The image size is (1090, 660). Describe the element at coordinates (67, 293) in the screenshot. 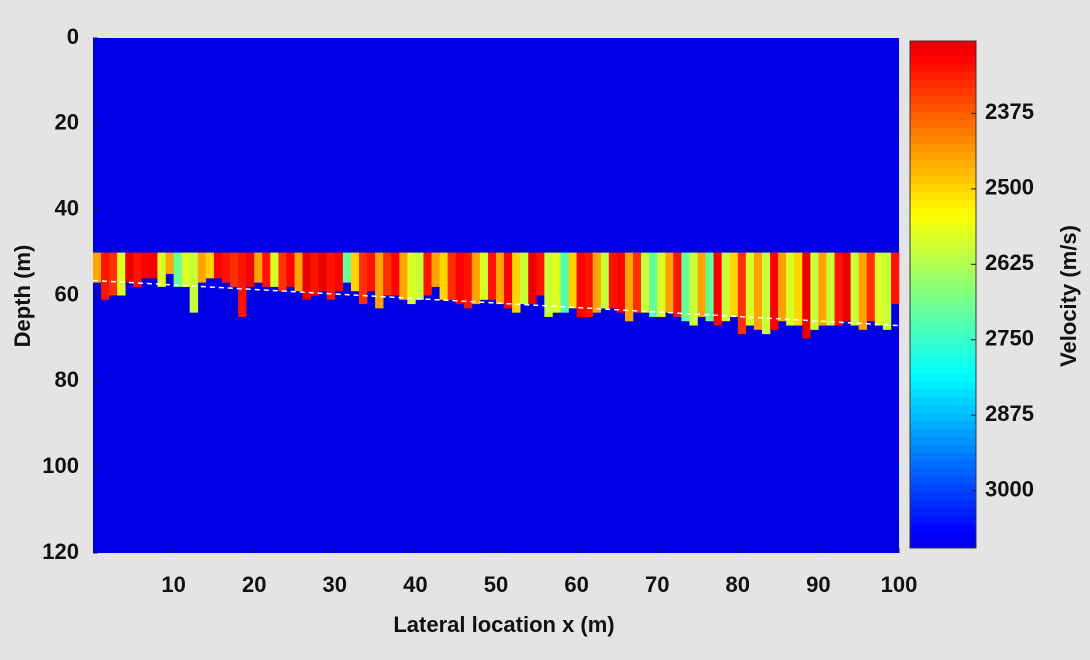

I see `y-tick-label: 60` at that location.